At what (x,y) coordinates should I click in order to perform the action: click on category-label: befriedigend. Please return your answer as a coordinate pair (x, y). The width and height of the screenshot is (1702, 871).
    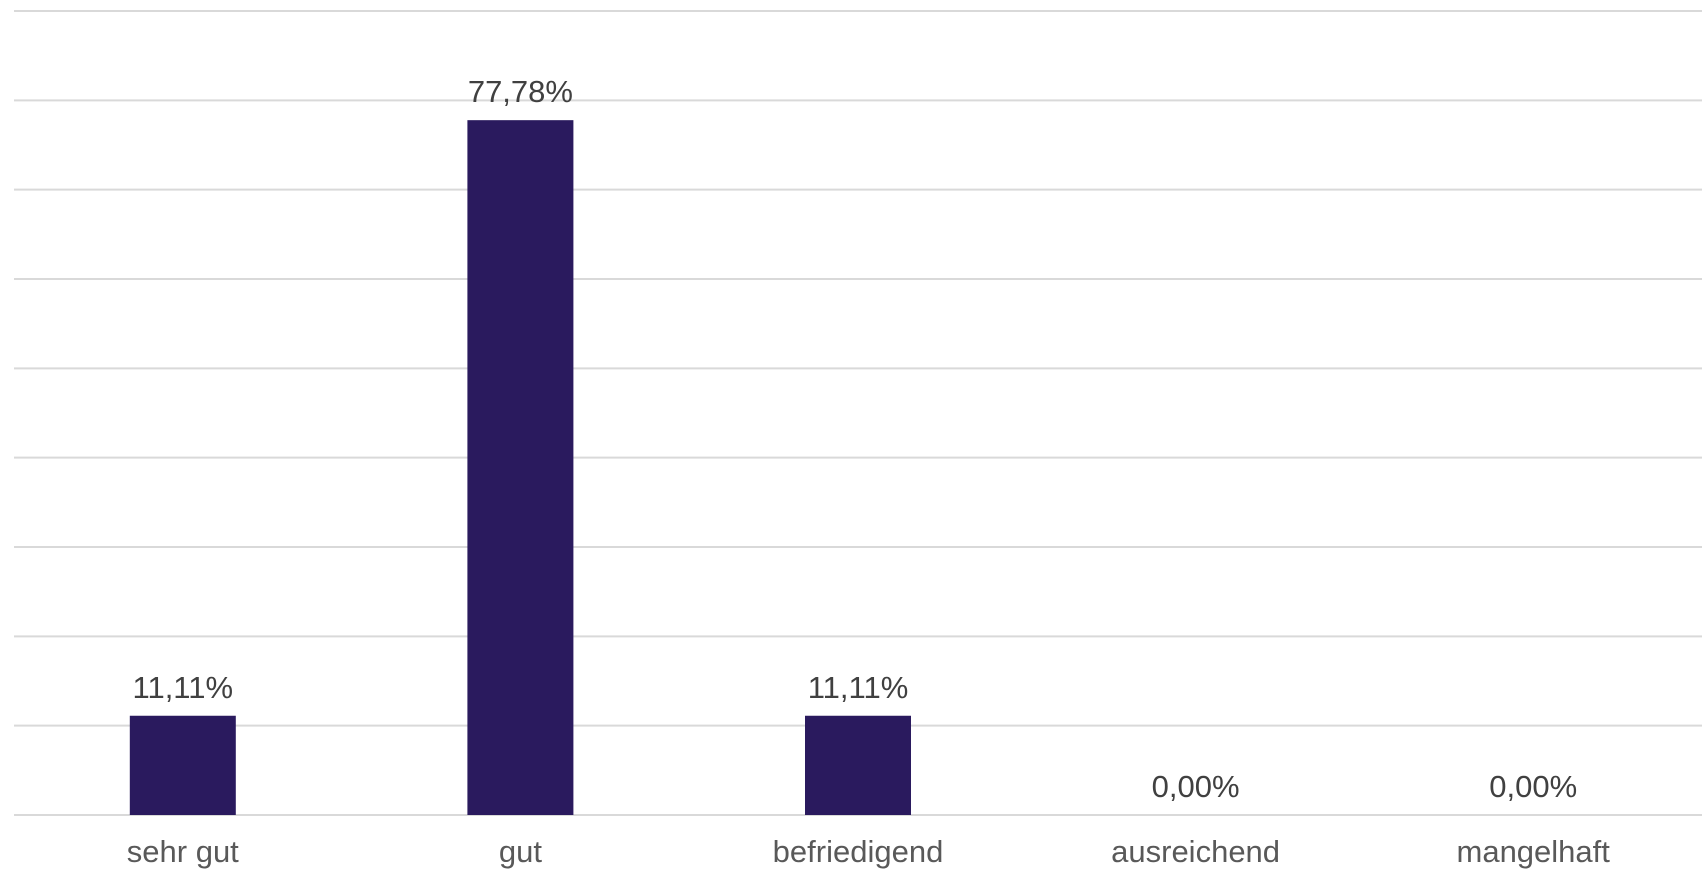
    Looking at the image, I should click on (858, 851).